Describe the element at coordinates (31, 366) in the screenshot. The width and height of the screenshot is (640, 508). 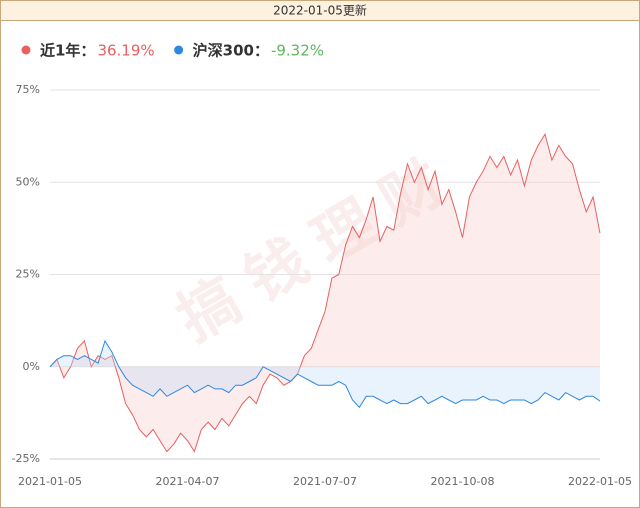
I see `y-tick-label: 0%` at that location.